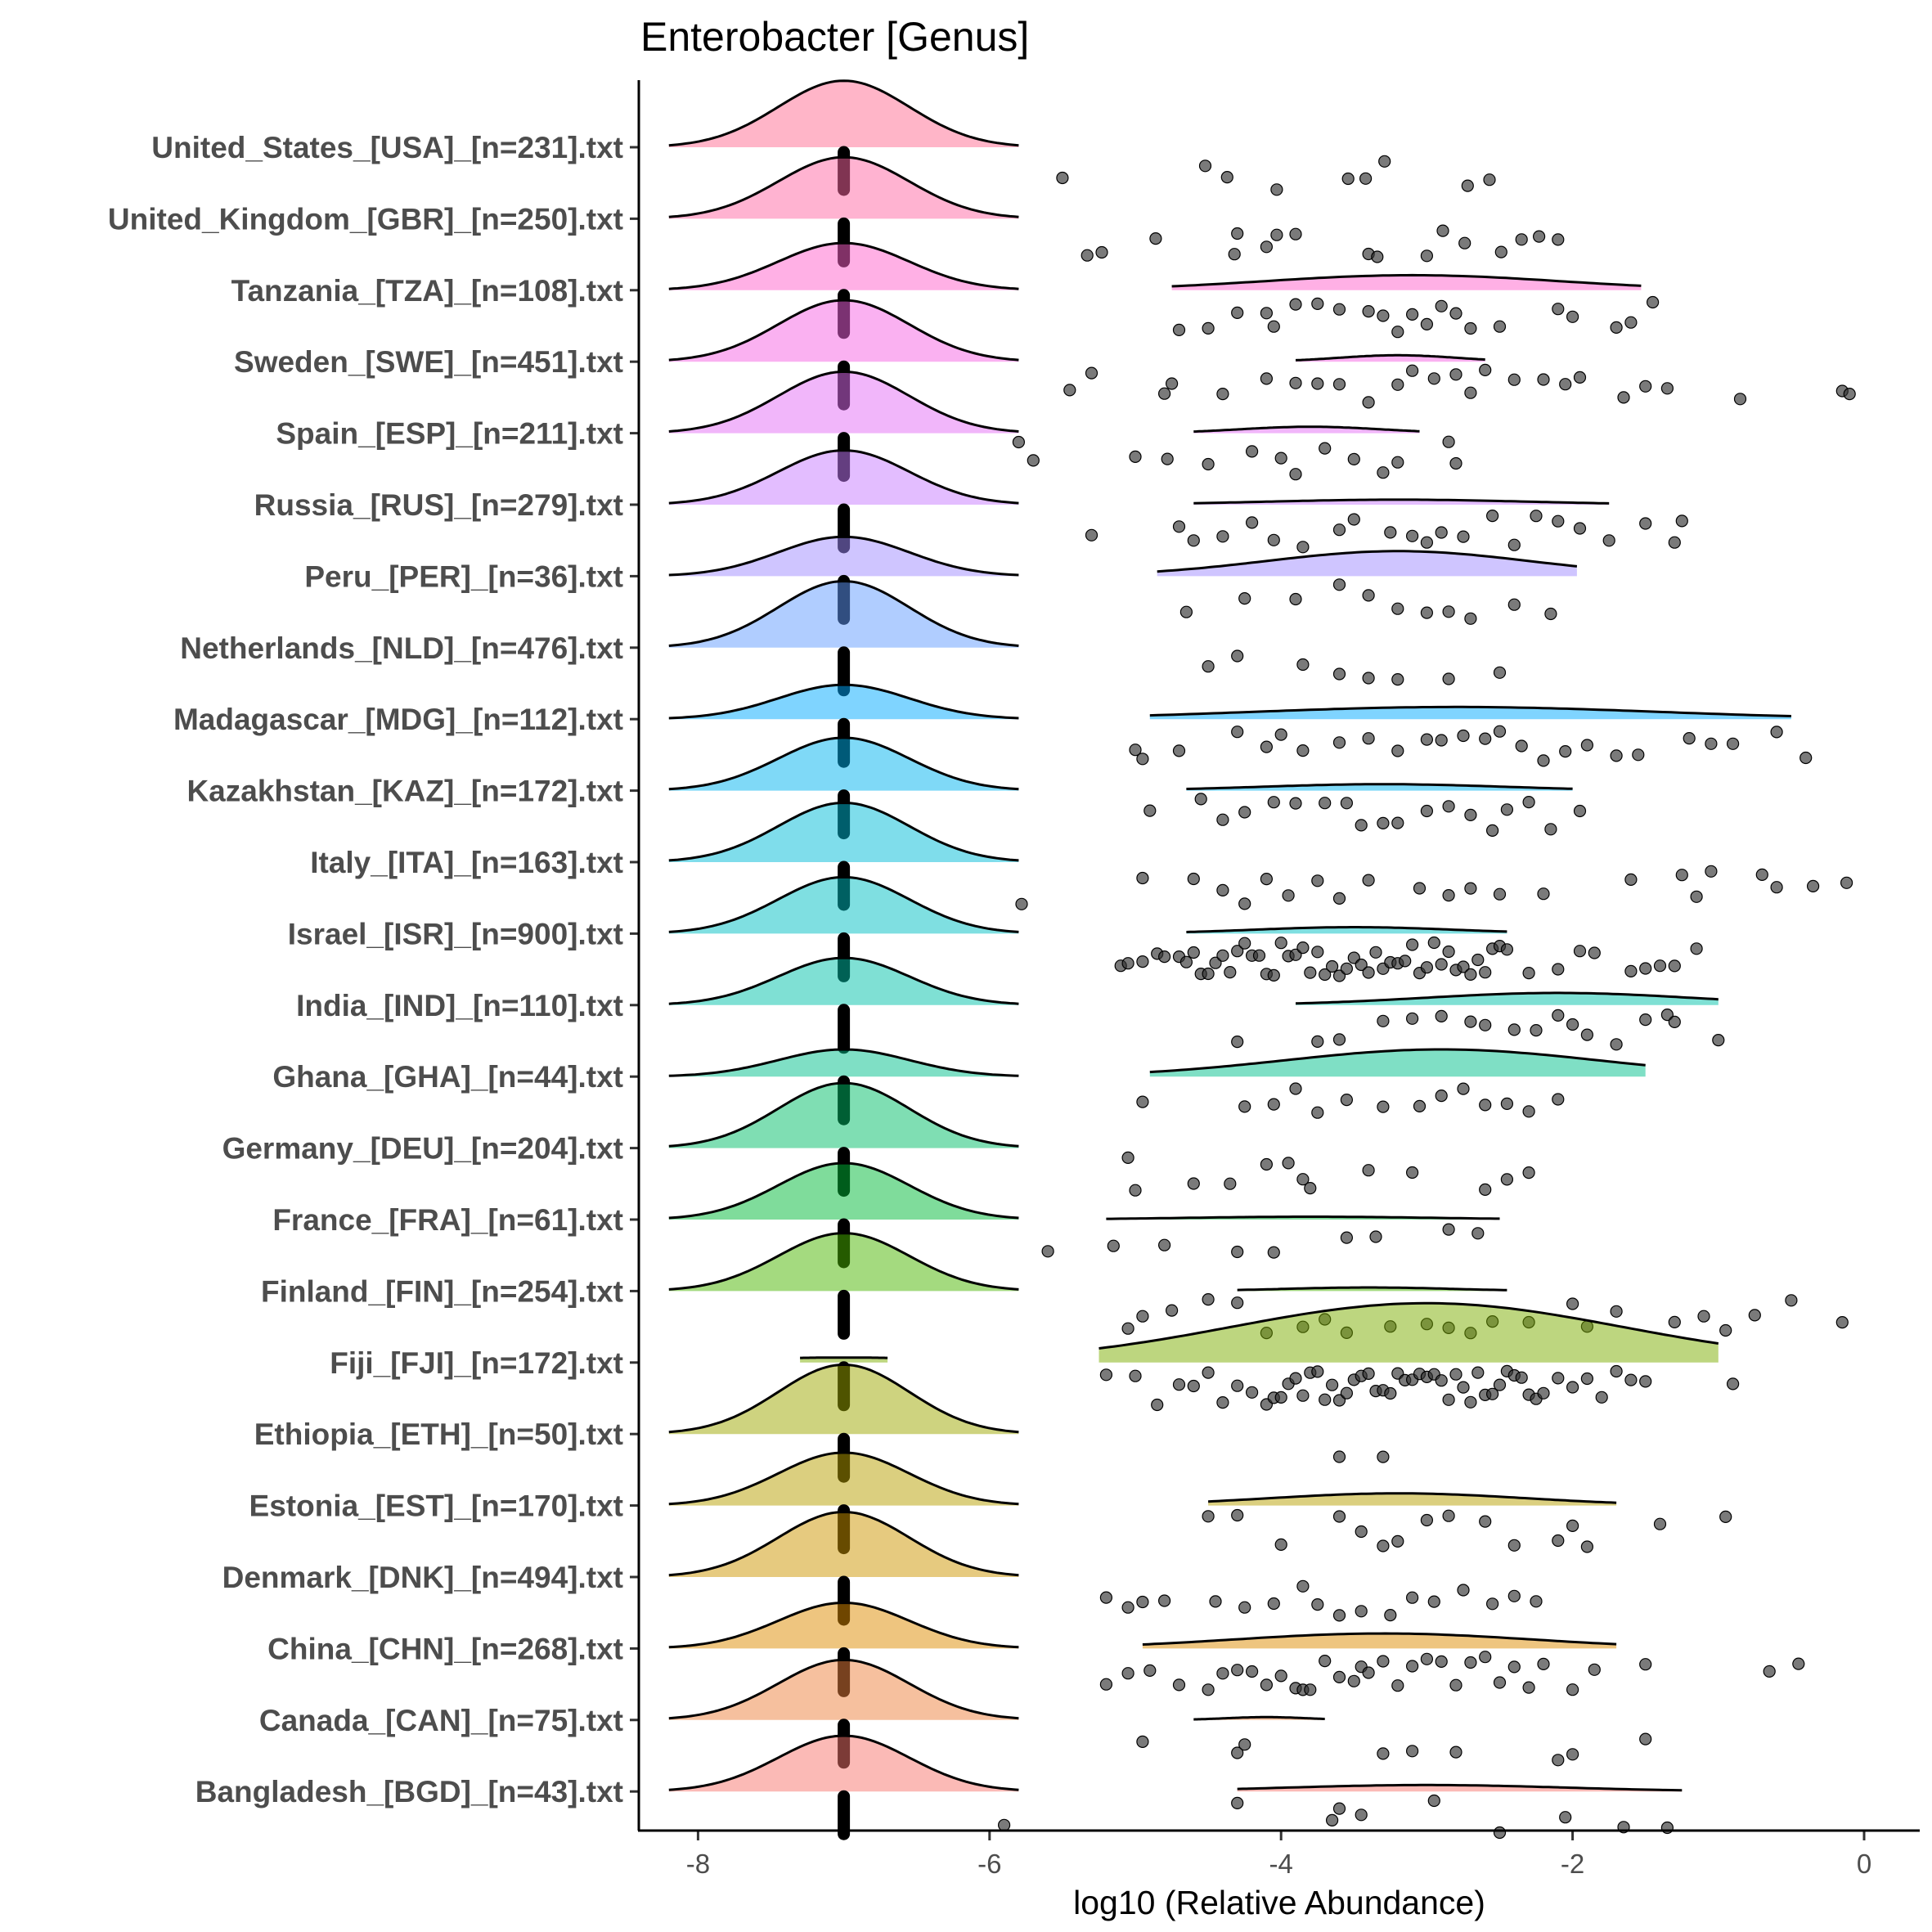 The height and width of the screenshot is (1932, 1932). What do you see at coordinates (1409, 1333) in the screenshot?
I see `abundance-density-ridge-fill` at bounding box center [1409, 1333].